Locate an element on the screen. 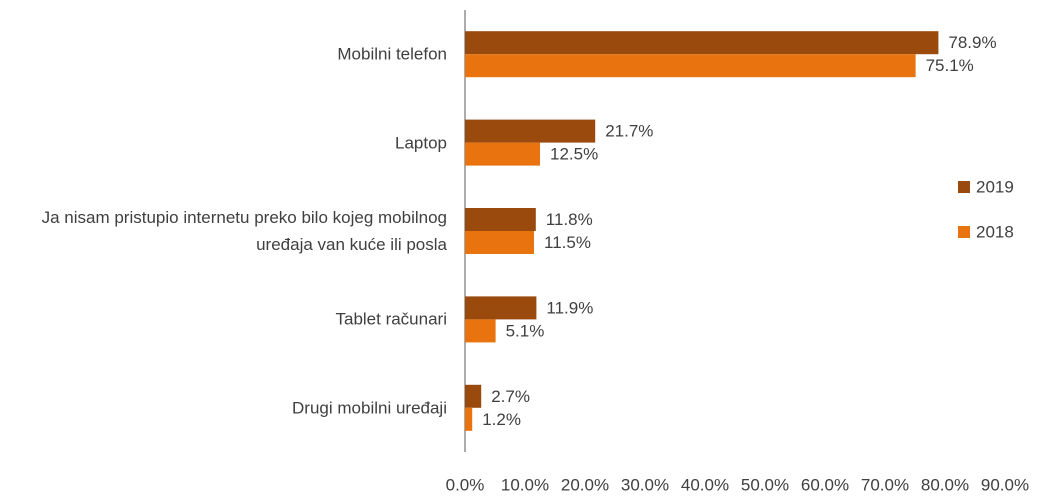 Image resolution: width=1037 pixels, height=496 pixels. value-label: 2.7% is located at coordinates (510, 396).